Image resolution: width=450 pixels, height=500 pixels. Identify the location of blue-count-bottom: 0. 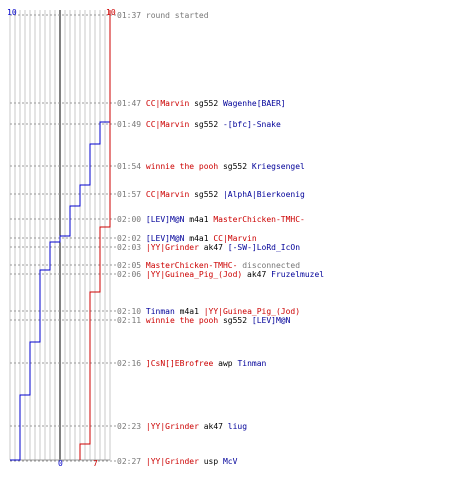
(60, 463).